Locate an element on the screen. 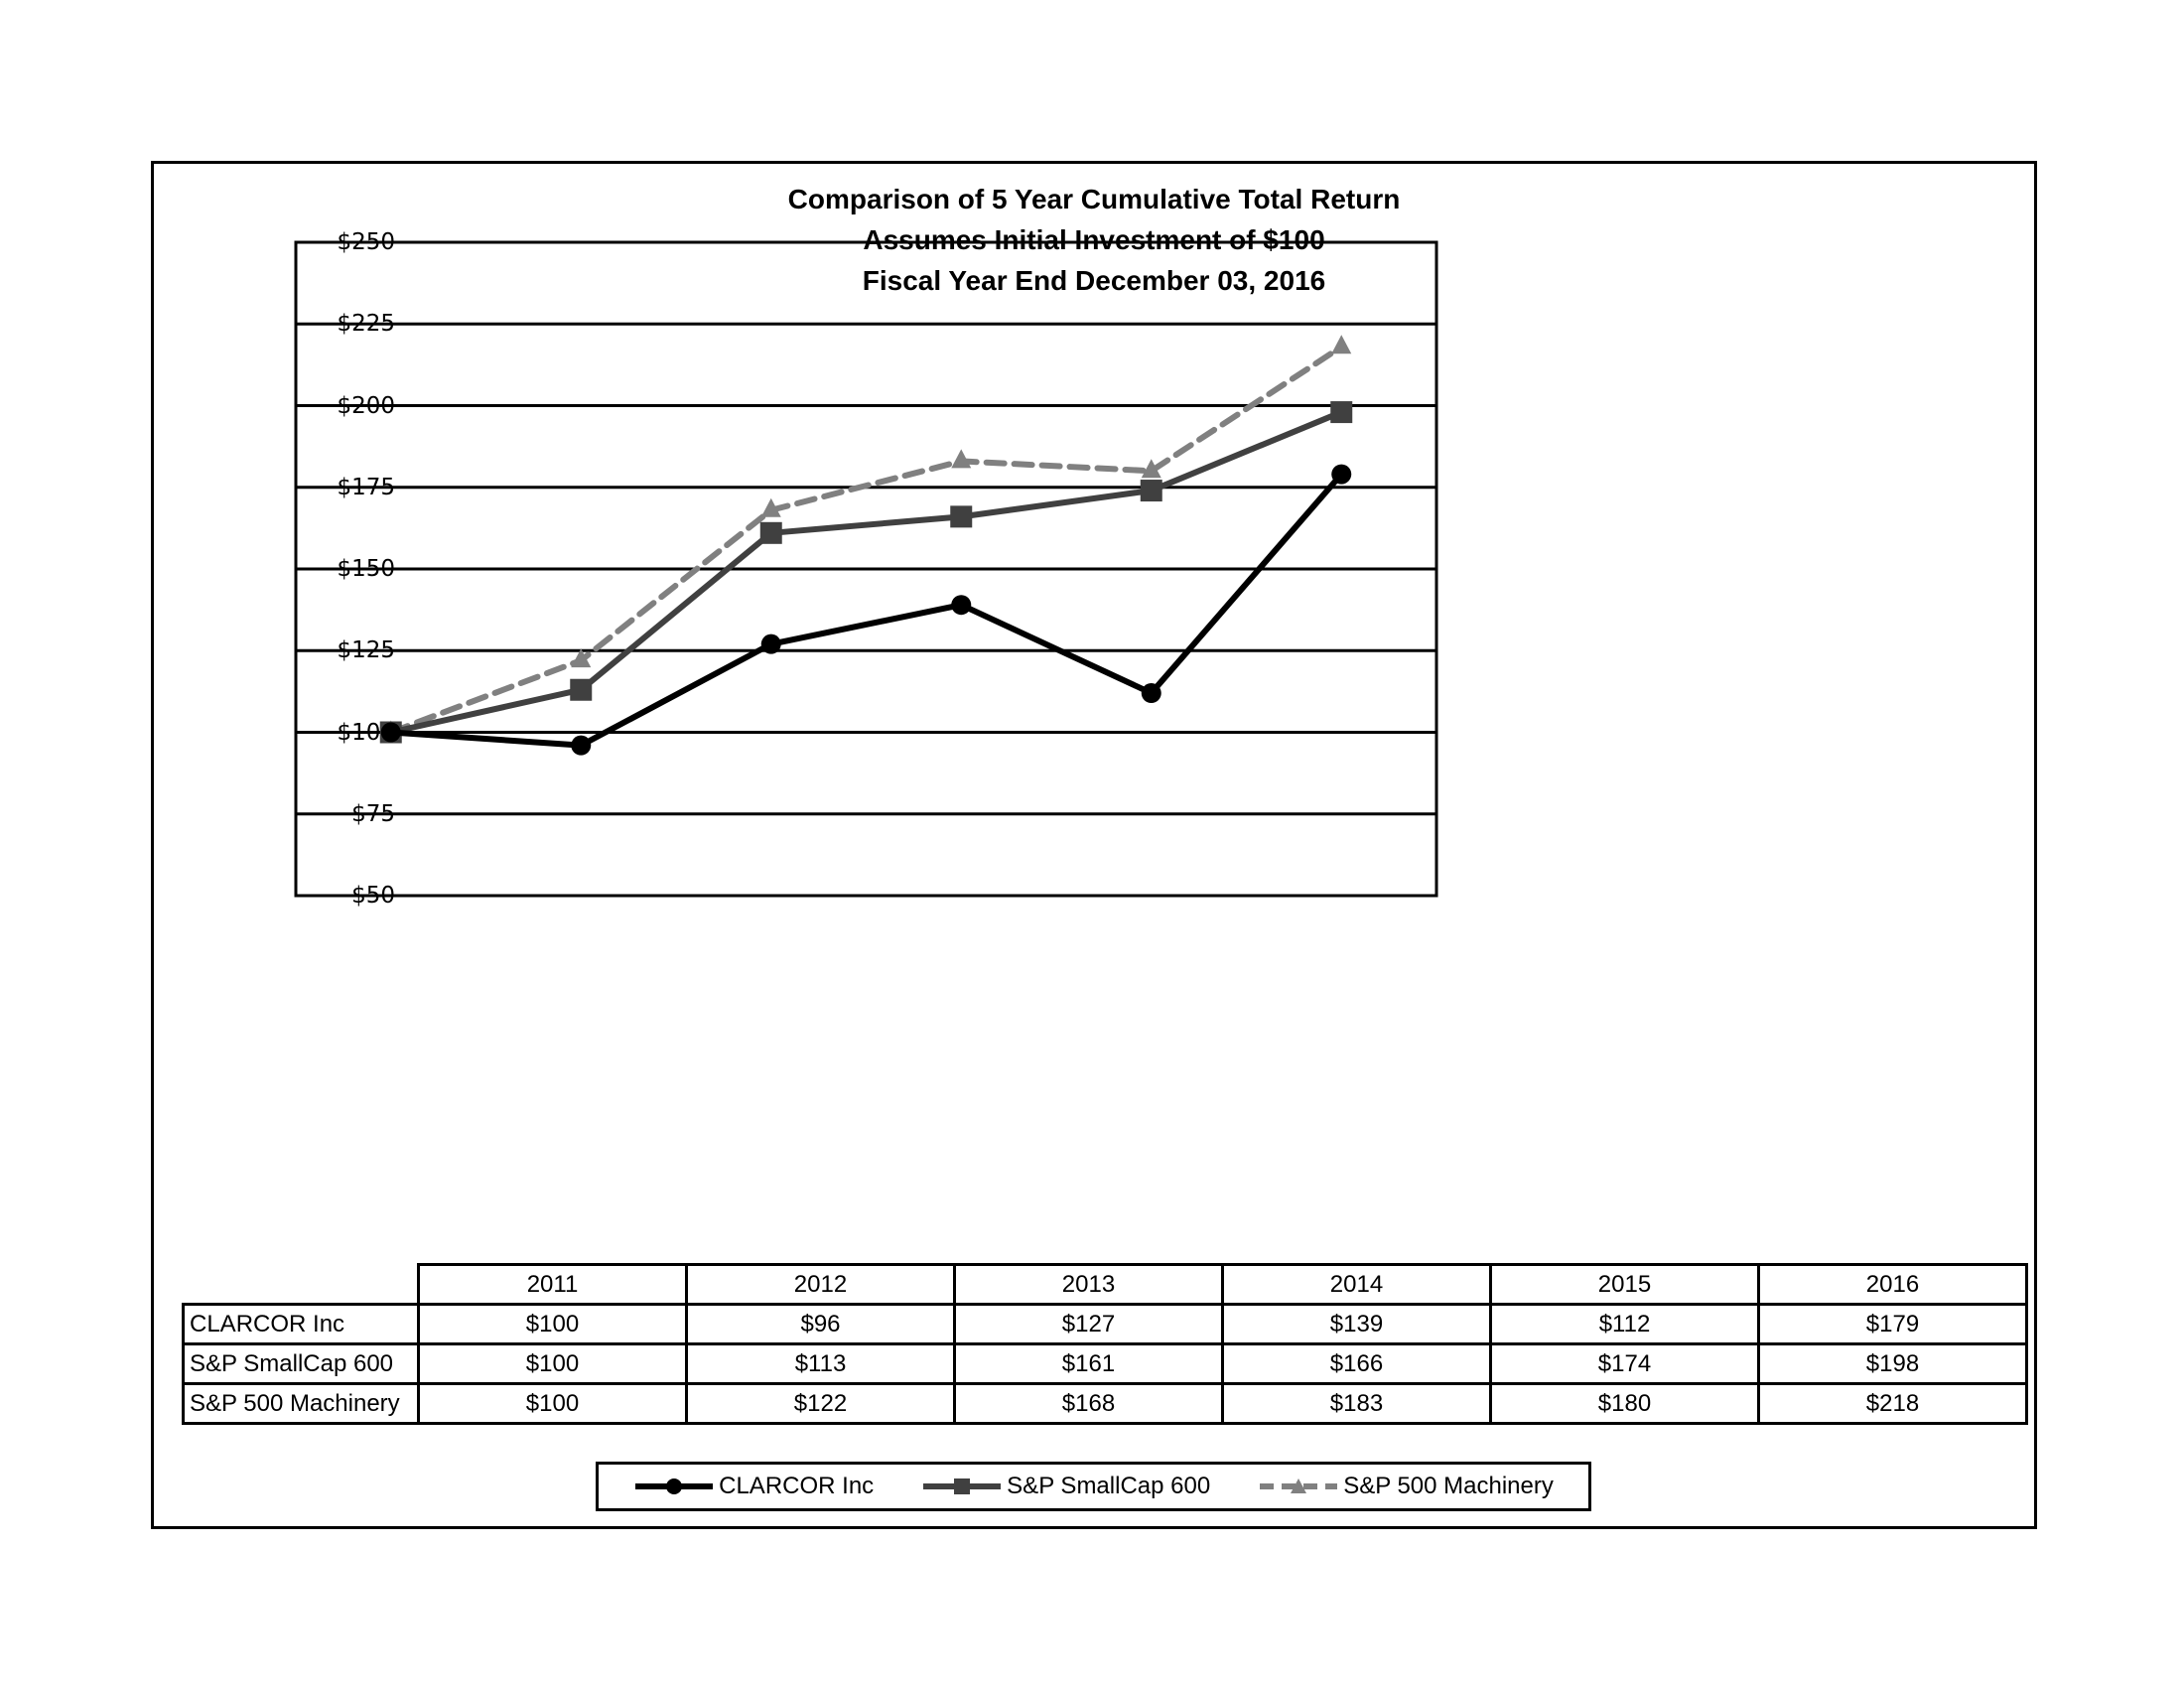 The height and width of the screenshot is (1688, 2184). table-cell: $166 is located at coordinates (1356, 1363).